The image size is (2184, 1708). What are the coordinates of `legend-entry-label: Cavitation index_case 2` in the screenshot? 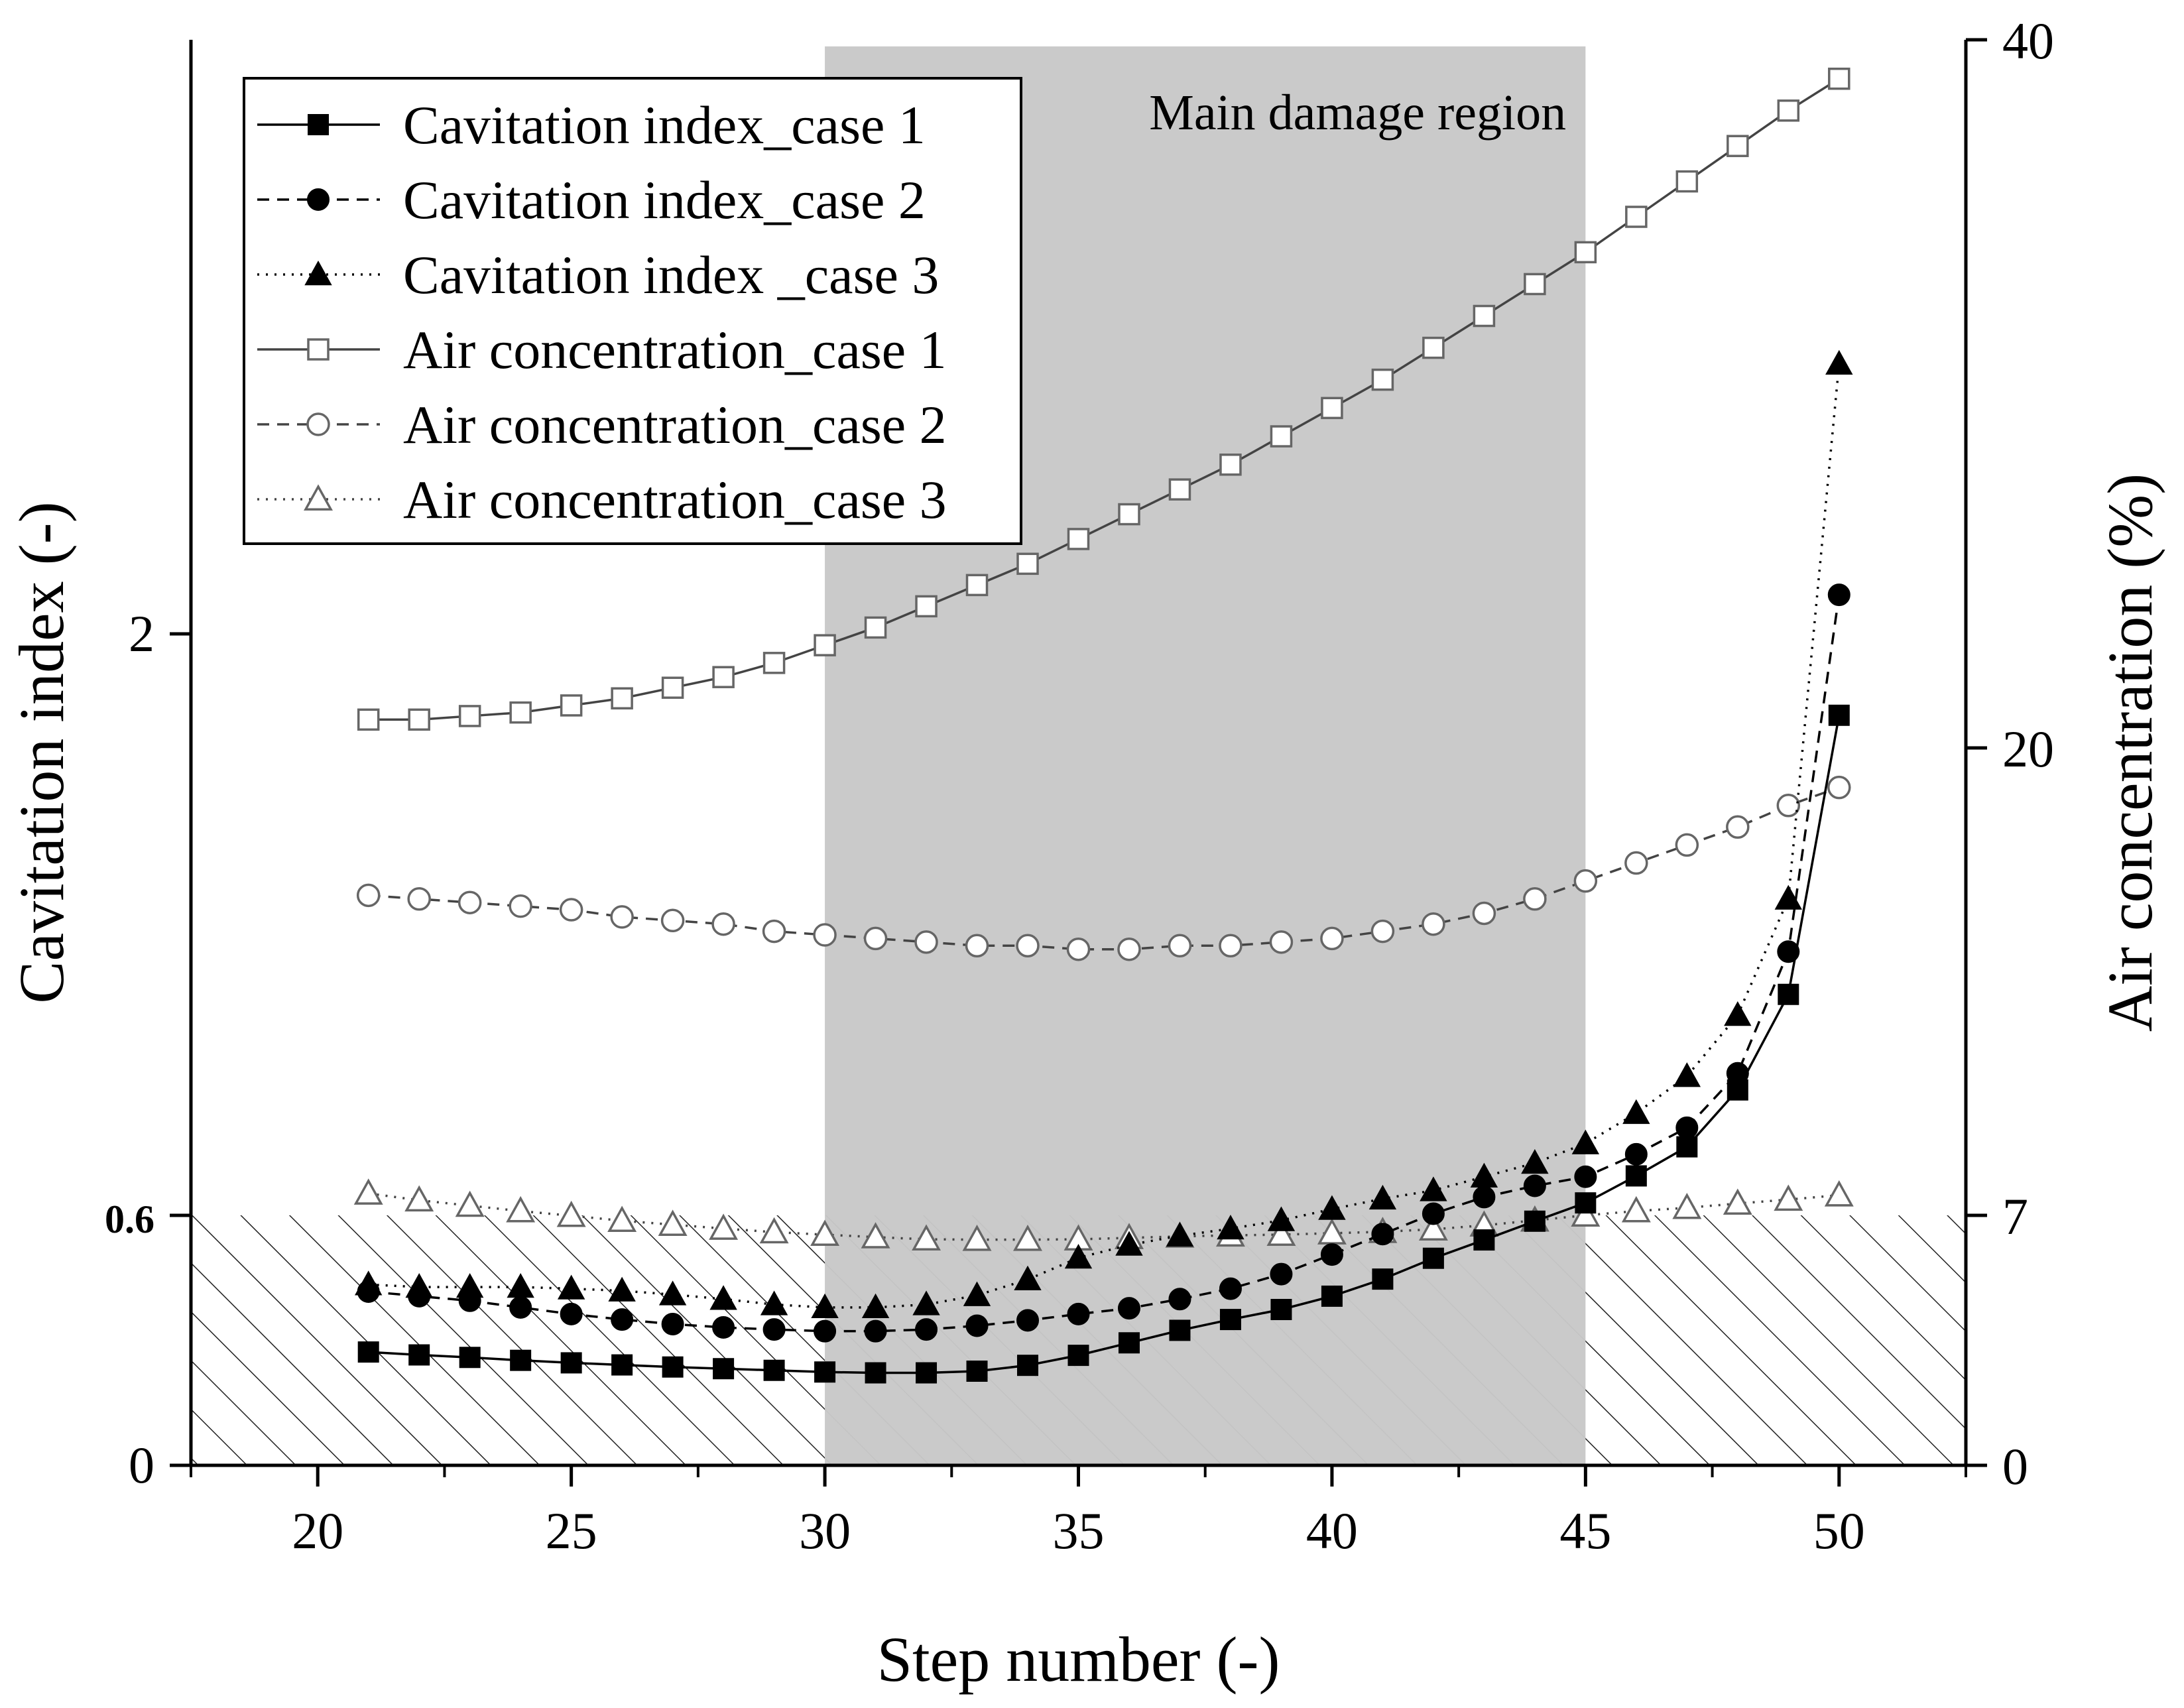 It's located at (664, 200).